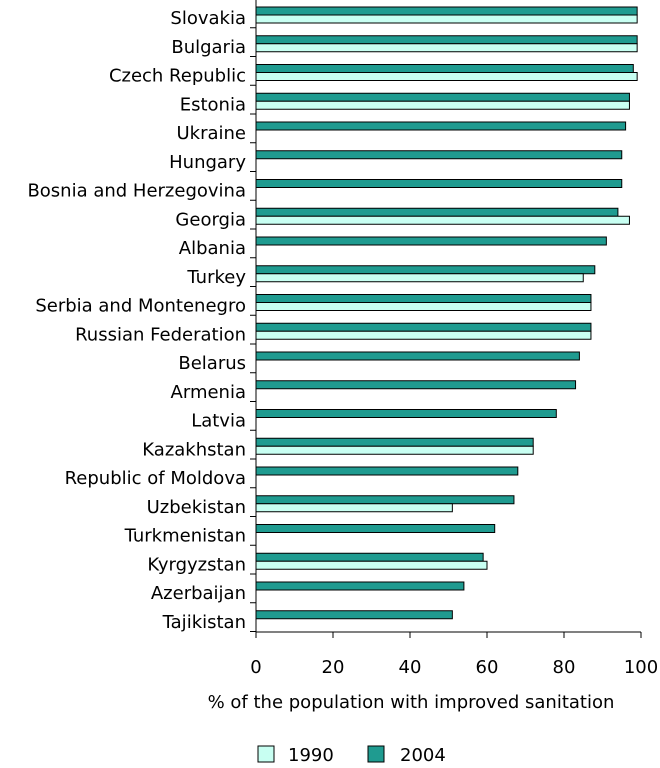 The image size is (660, 768). Describe the element at coordinates (196, 564) in the screenshot. I see `category-label-kyrgyzstan: Kyrgyzstan` at that location.